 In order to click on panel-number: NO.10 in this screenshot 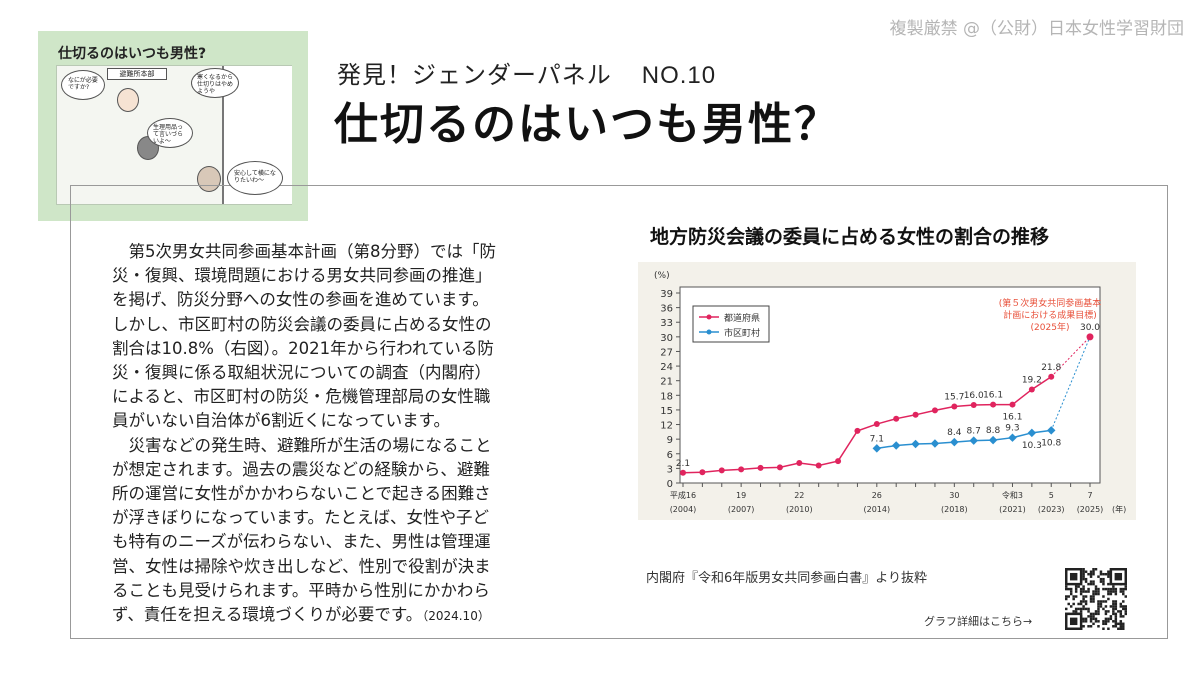, I will do `click(679, 75)`.